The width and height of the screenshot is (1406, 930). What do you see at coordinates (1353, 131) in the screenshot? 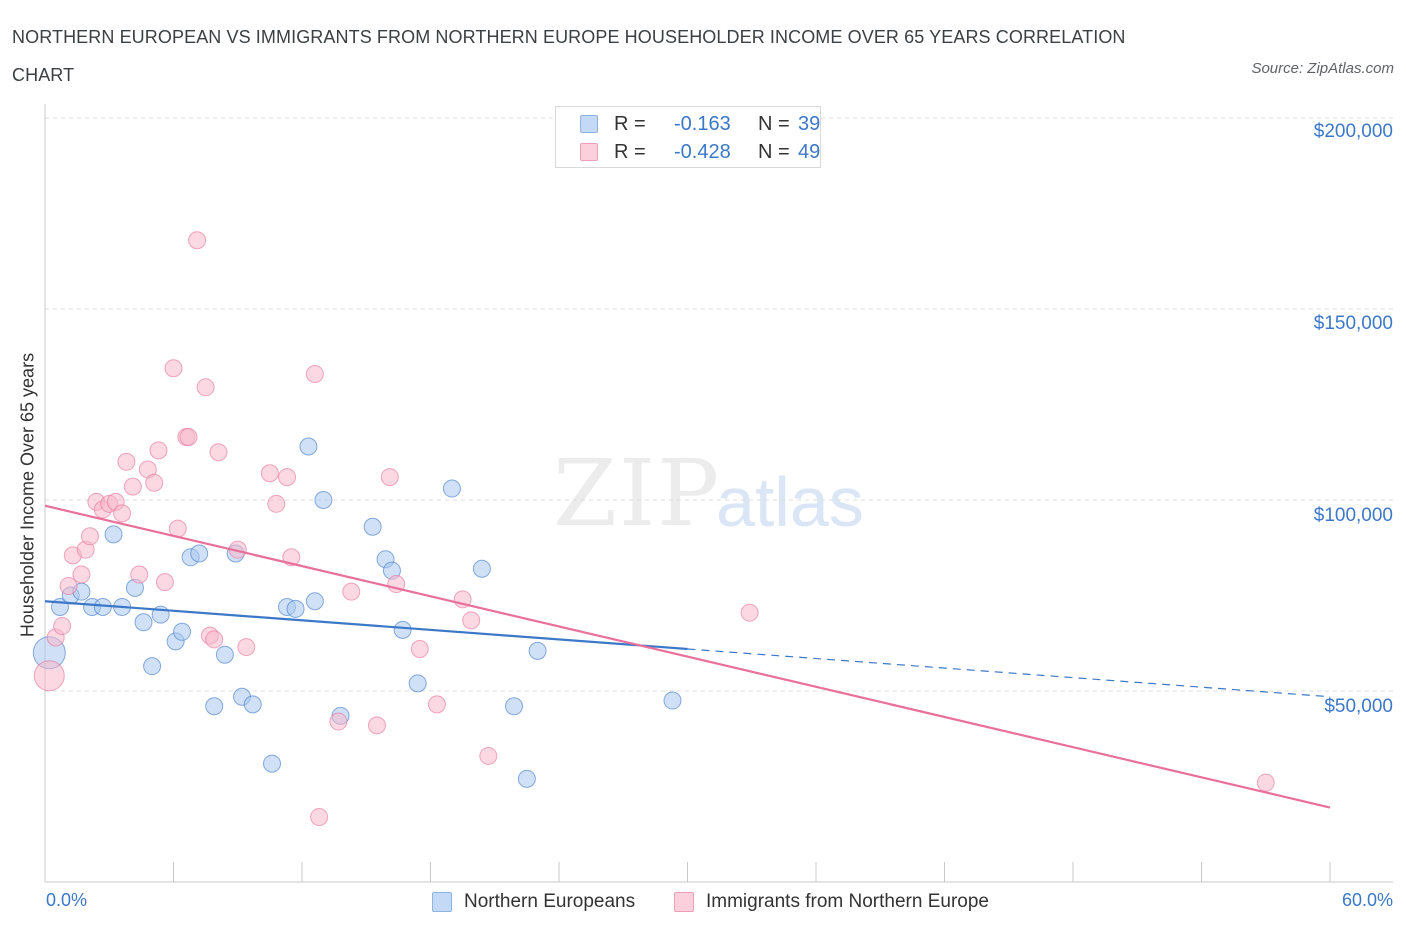
I see `y-tick-label: $200,000` at bounding box center [1353, 131].